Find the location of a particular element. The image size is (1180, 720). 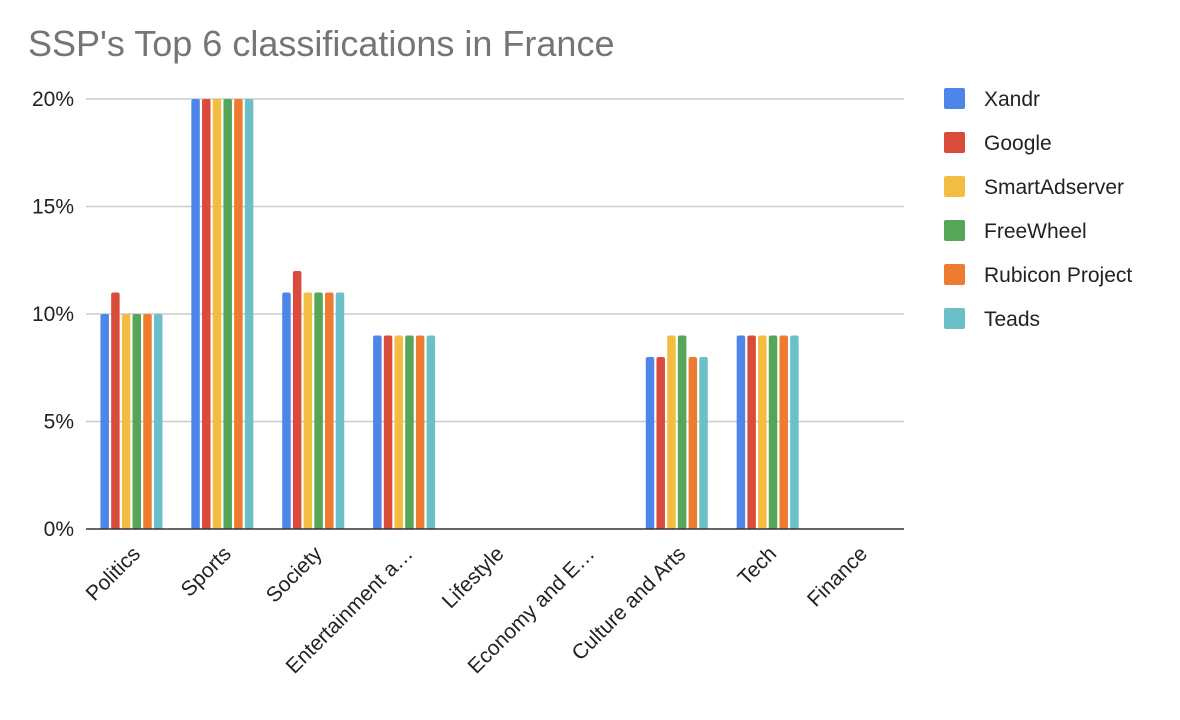

legend-label: SmartAdserver is located at coordinates (1054, 187).